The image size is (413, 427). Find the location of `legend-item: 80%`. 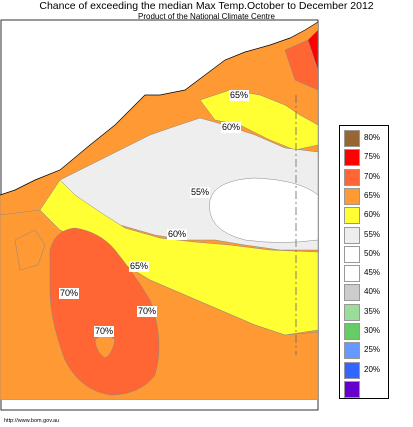

legend-item: 80% is located at coordinates (364, 140).